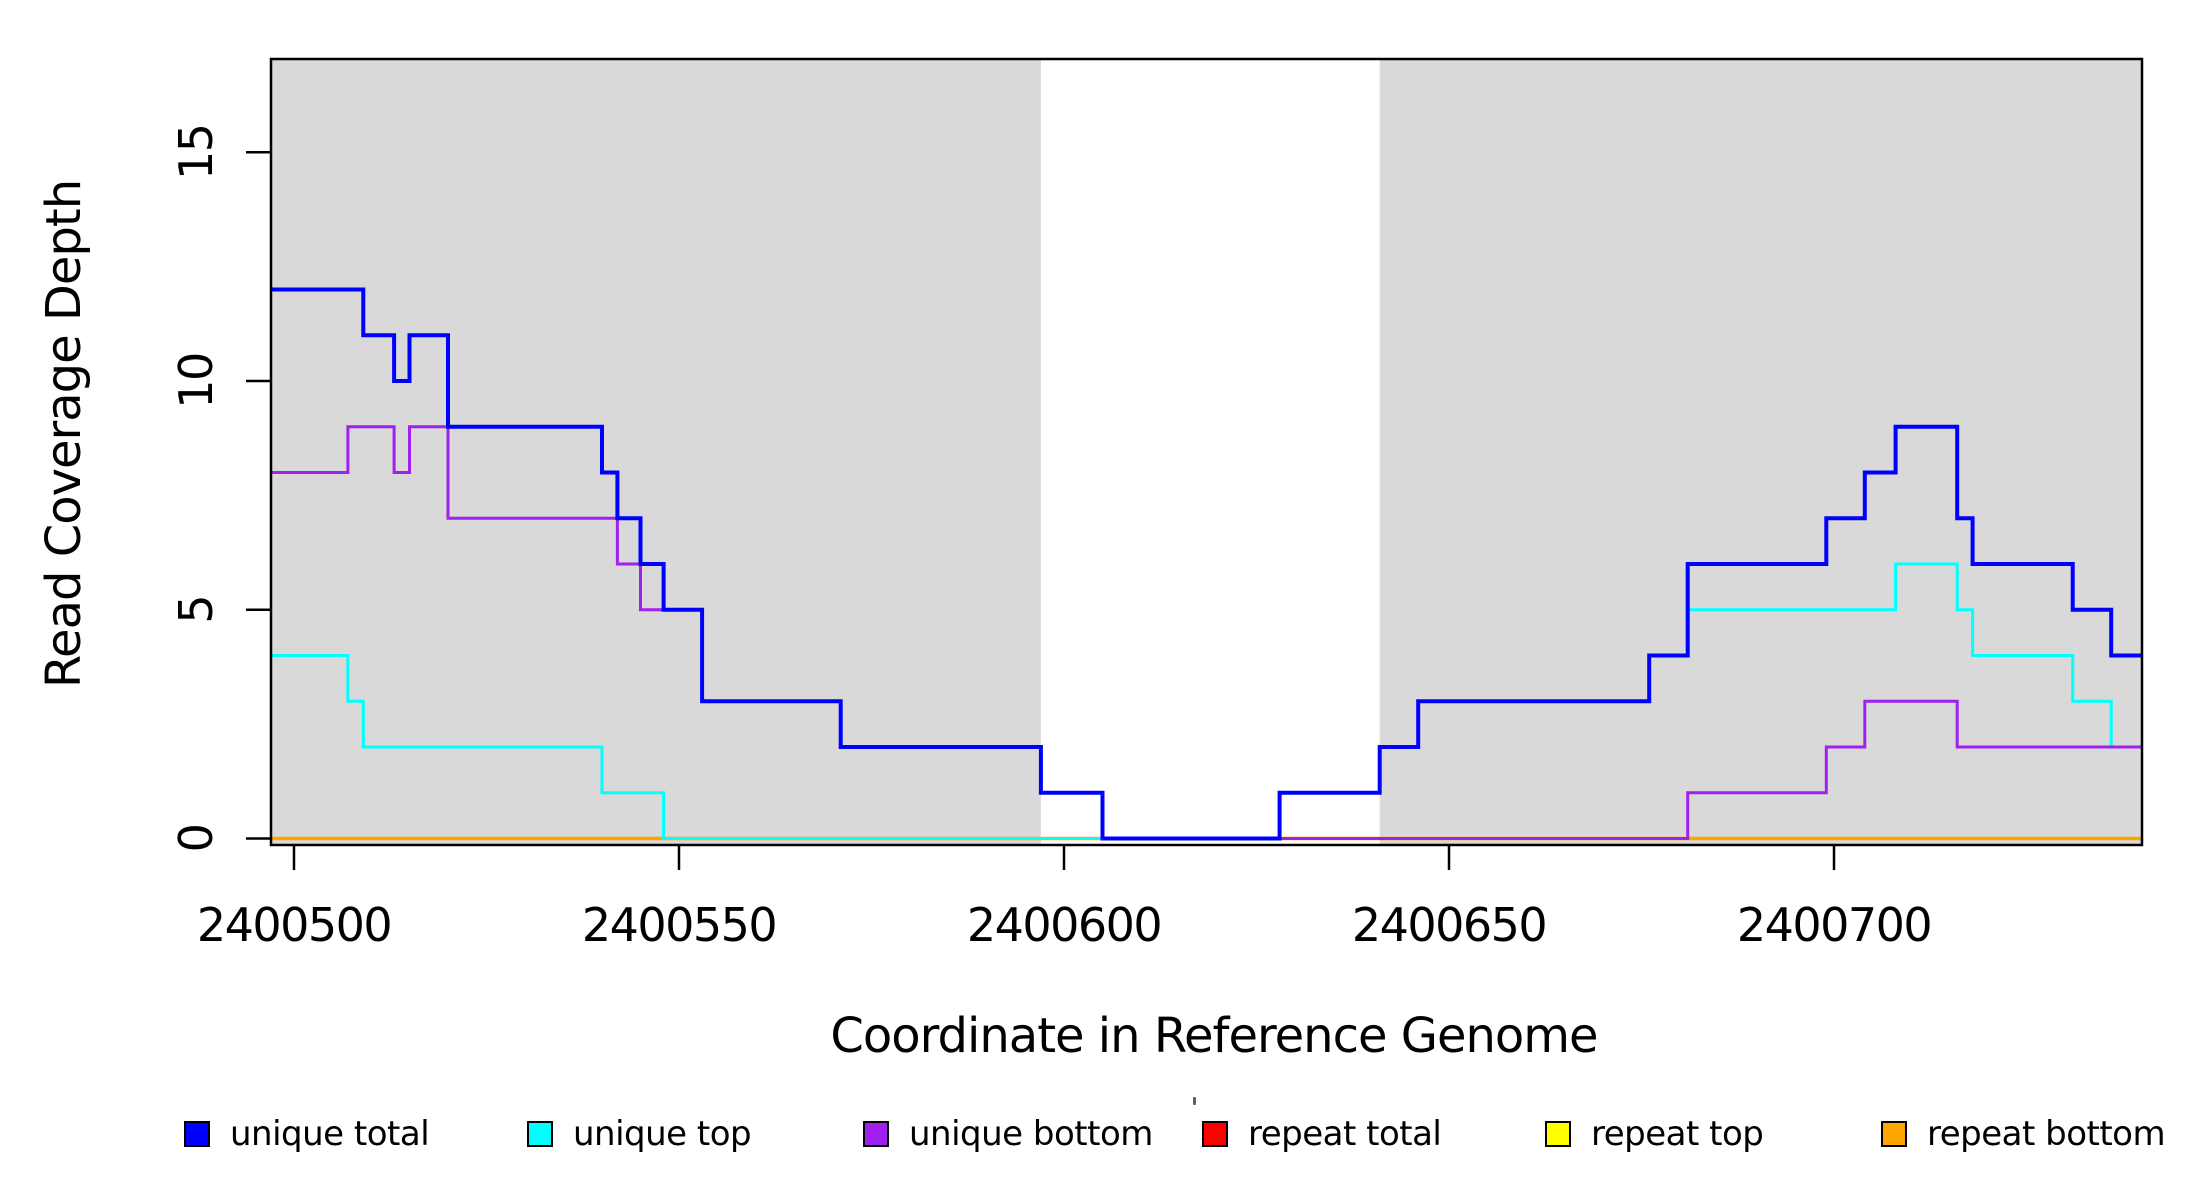  What do you see at coordinates (196, 152) in the screenshot?
I see `y-tick-label: 15` at bounding box center [196, 152].